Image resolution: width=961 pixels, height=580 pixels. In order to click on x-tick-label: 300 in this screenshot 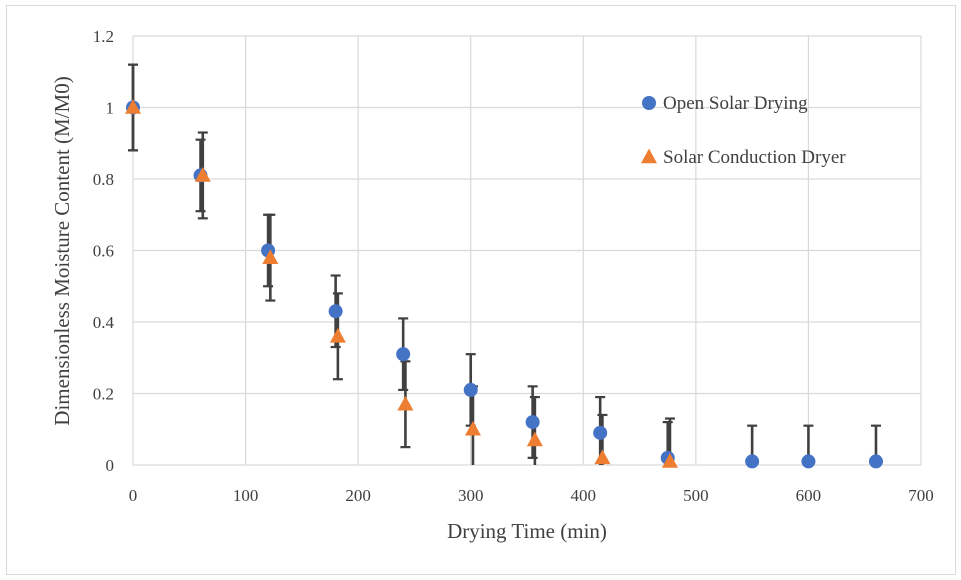, I will do `click(471, 495)`.